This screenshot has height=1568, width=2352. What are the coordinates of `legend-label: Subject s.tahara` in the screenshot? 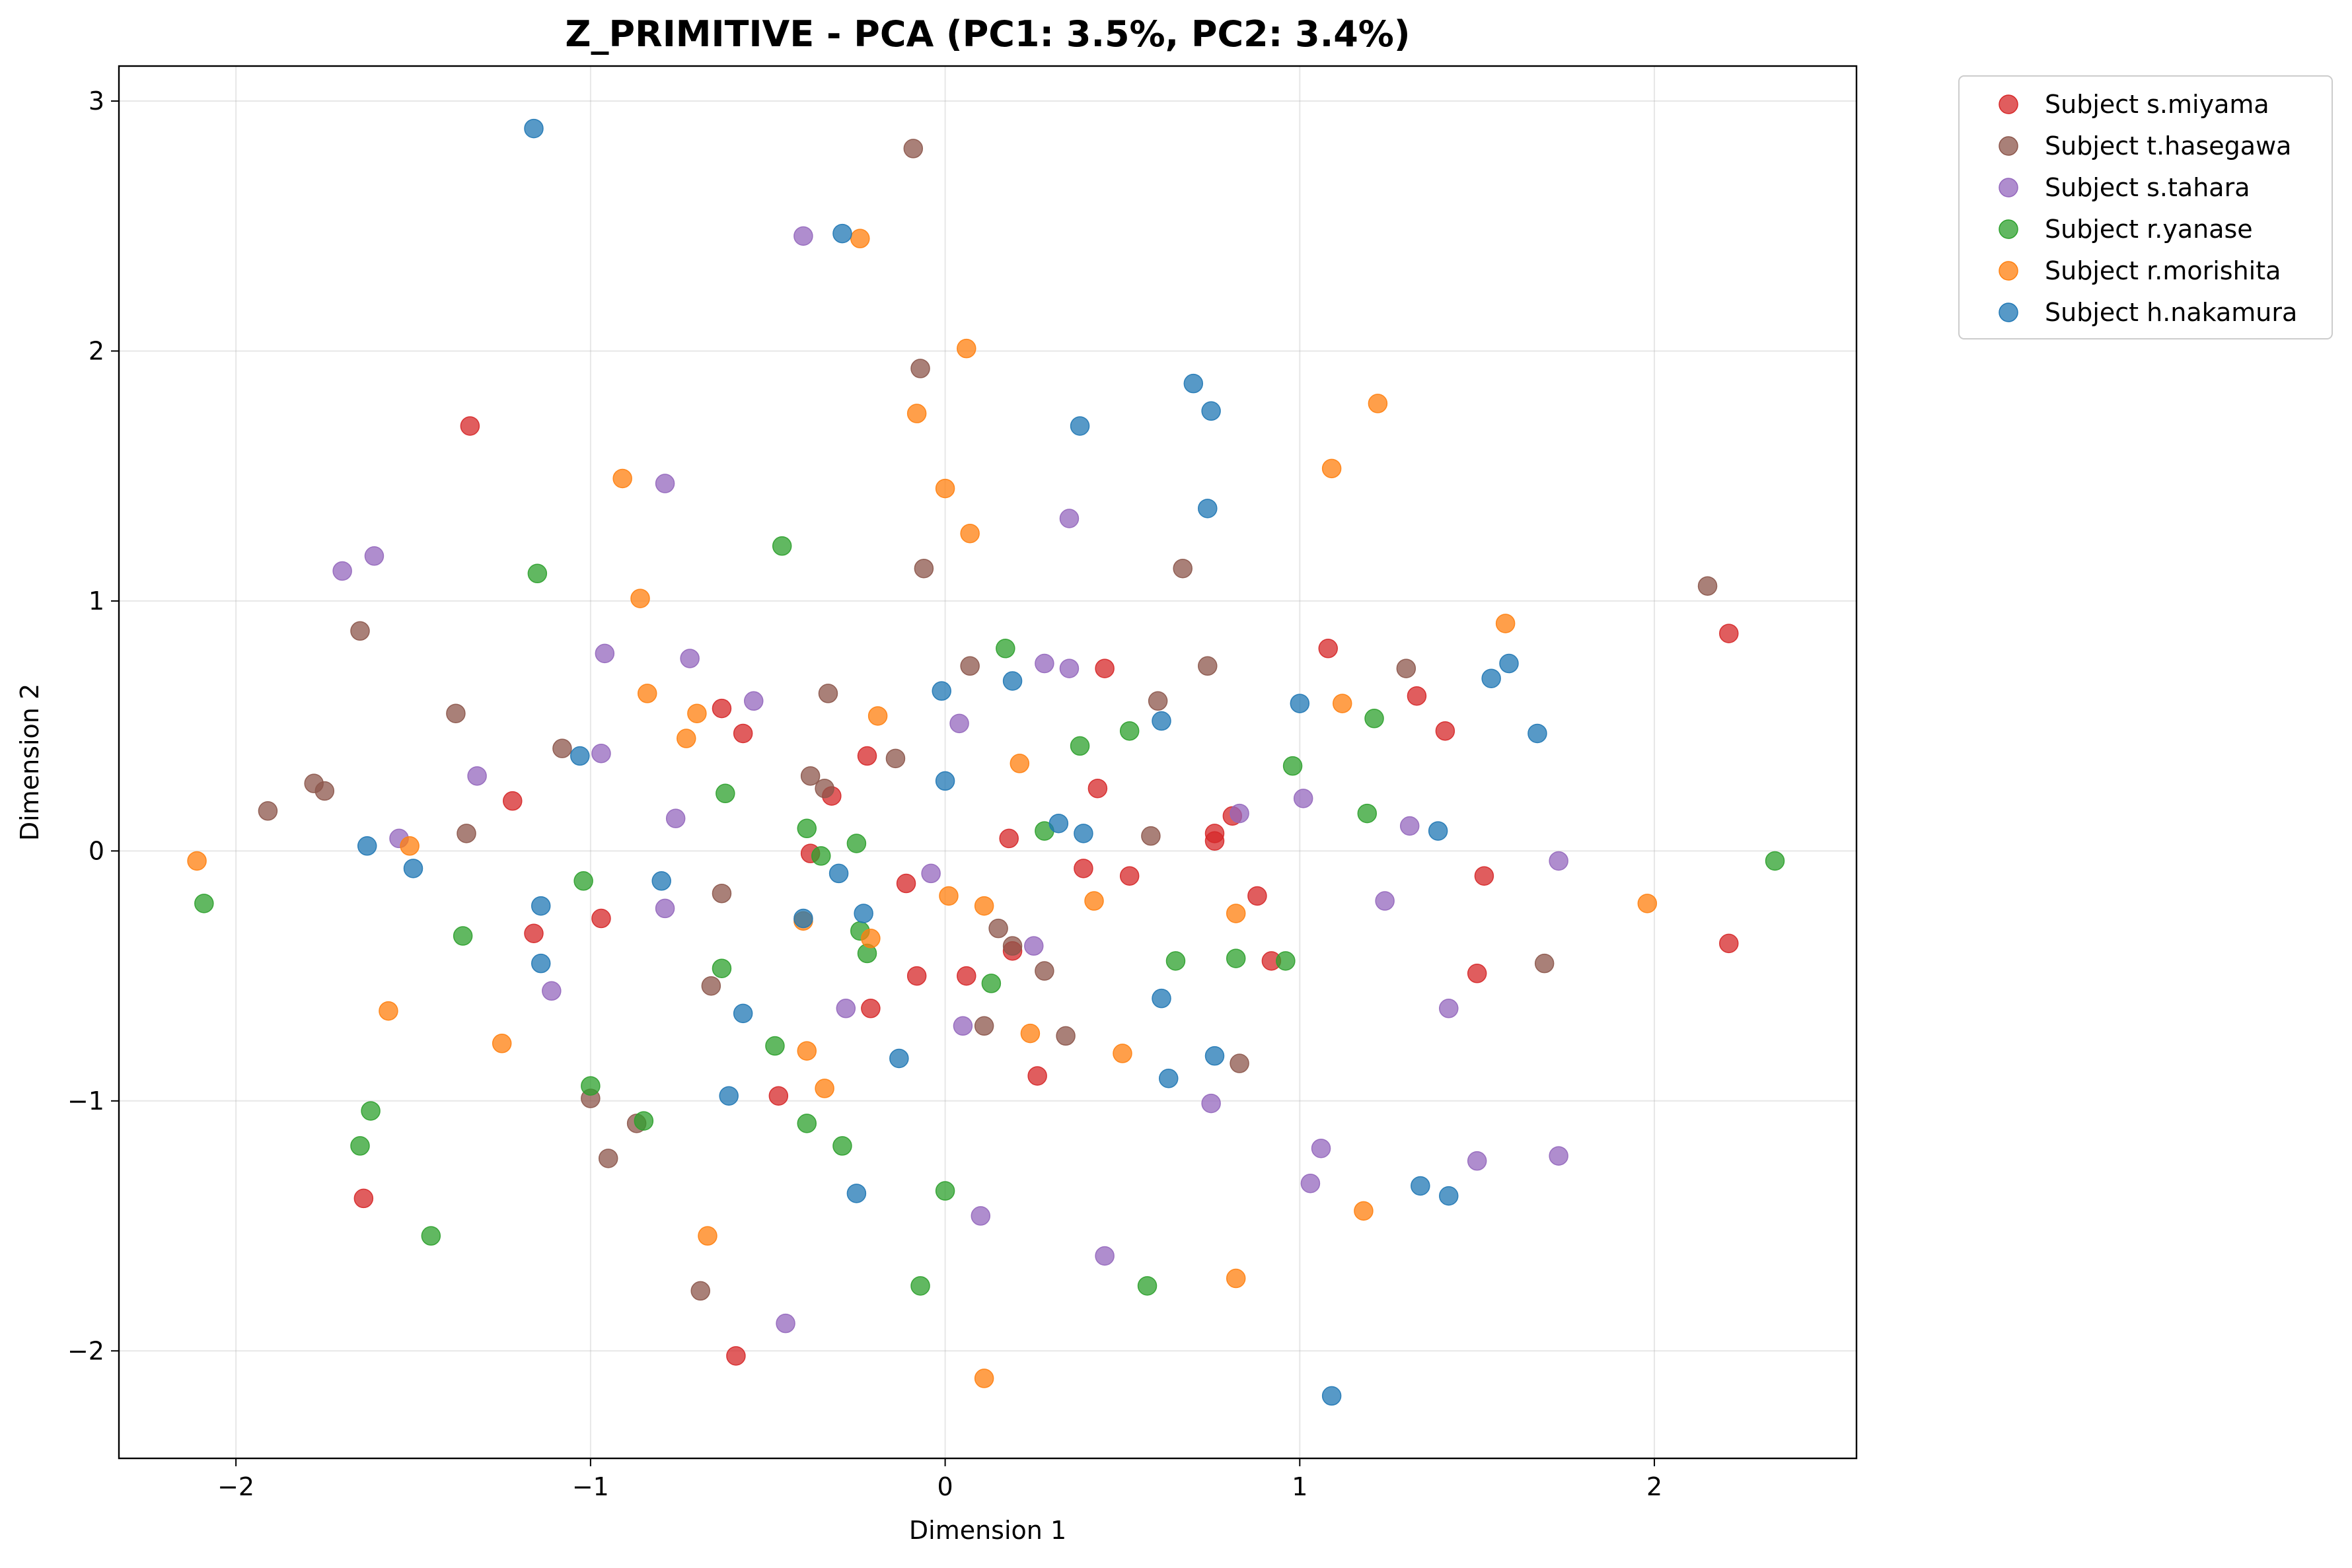 It's located at (2147, 187).